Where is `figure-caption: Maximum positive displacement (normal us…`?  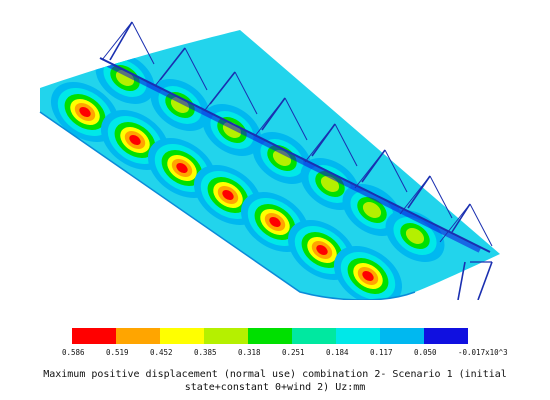
figure-caption: Maximum positive displacement (normal us… is located at coordinates (275, 381).